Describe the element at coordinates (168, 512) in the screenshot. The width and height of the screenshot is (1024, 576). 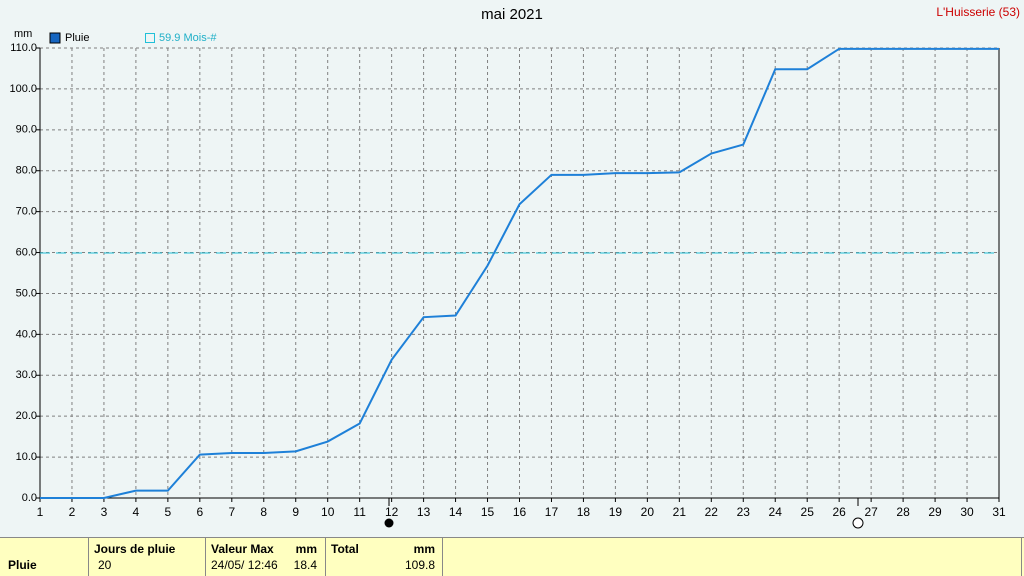
I see `x-tick-label: 5` at that location.